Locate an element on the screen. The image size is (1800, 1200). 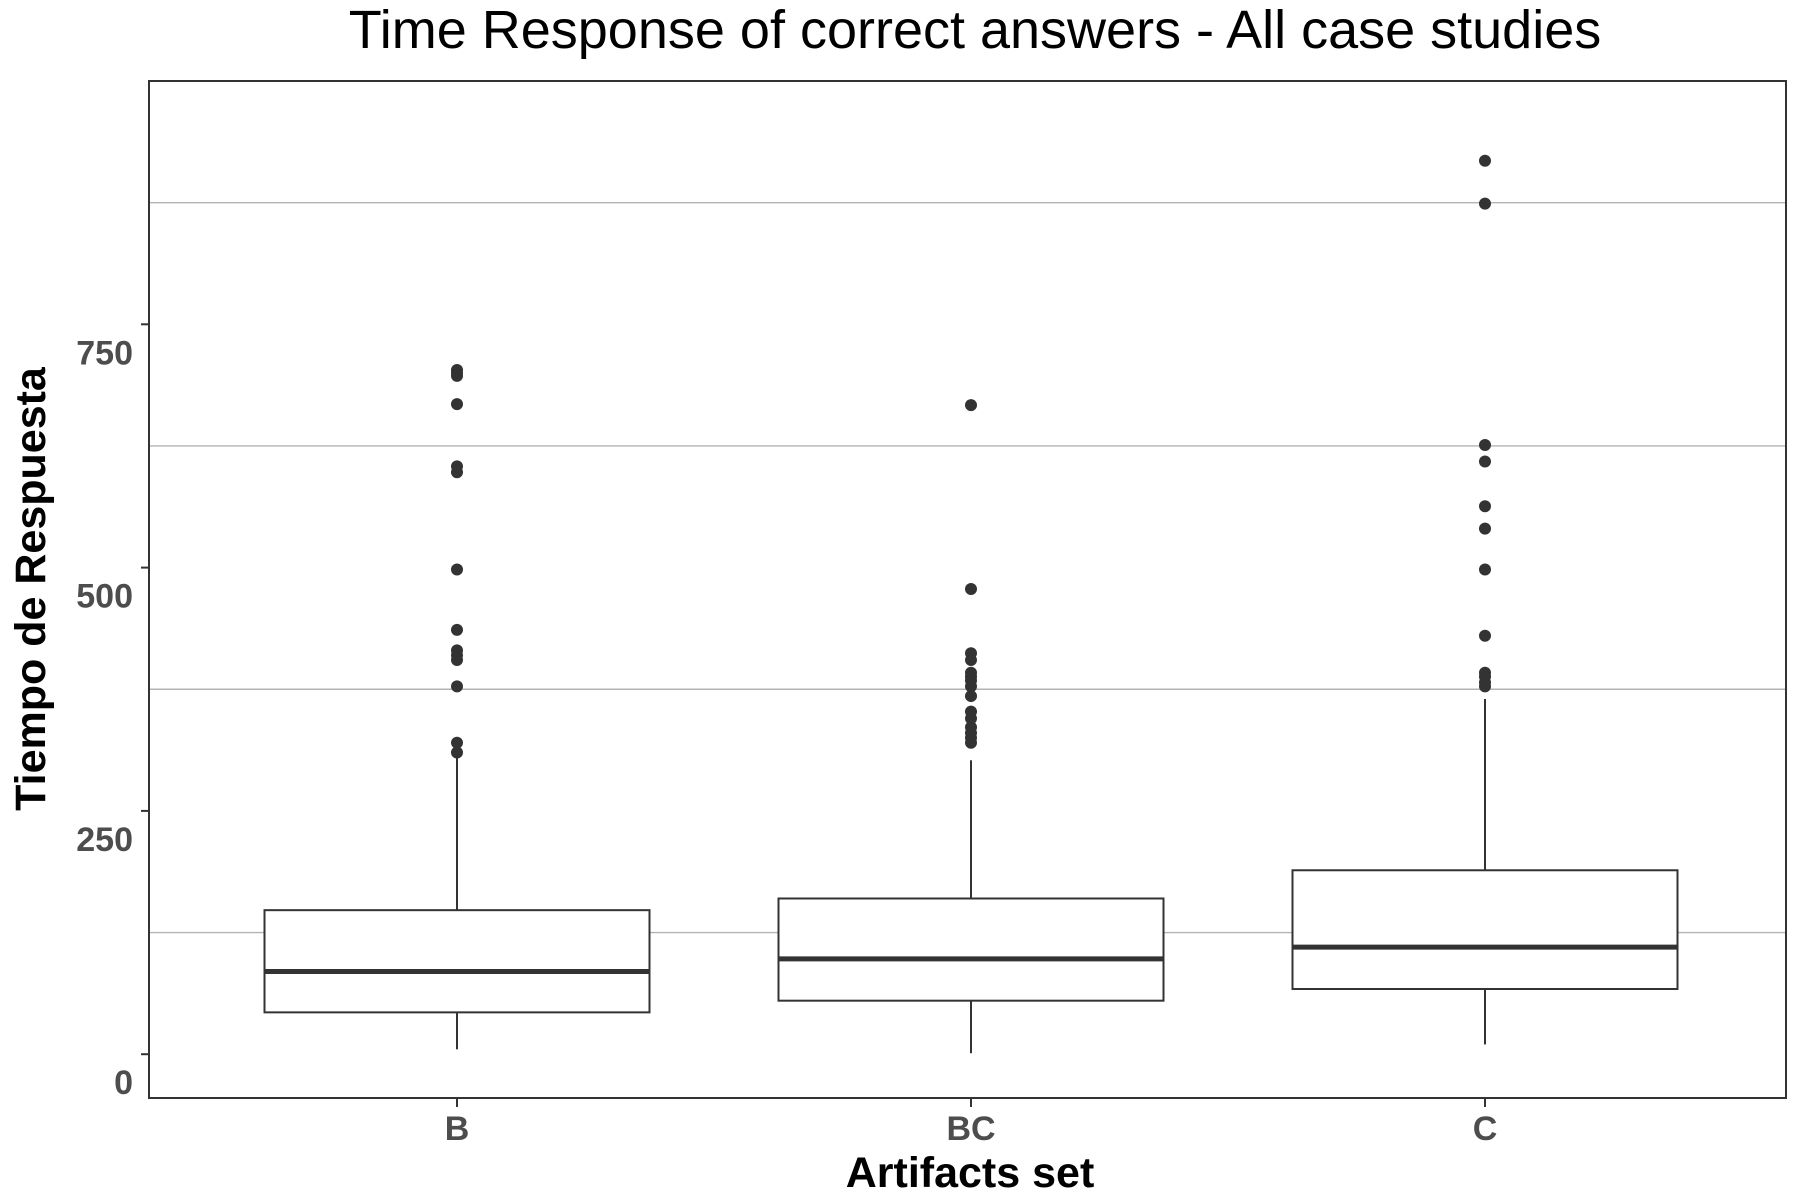
y-axis-ticks: 0 250 500 750 is located at coordinates (112, 712).